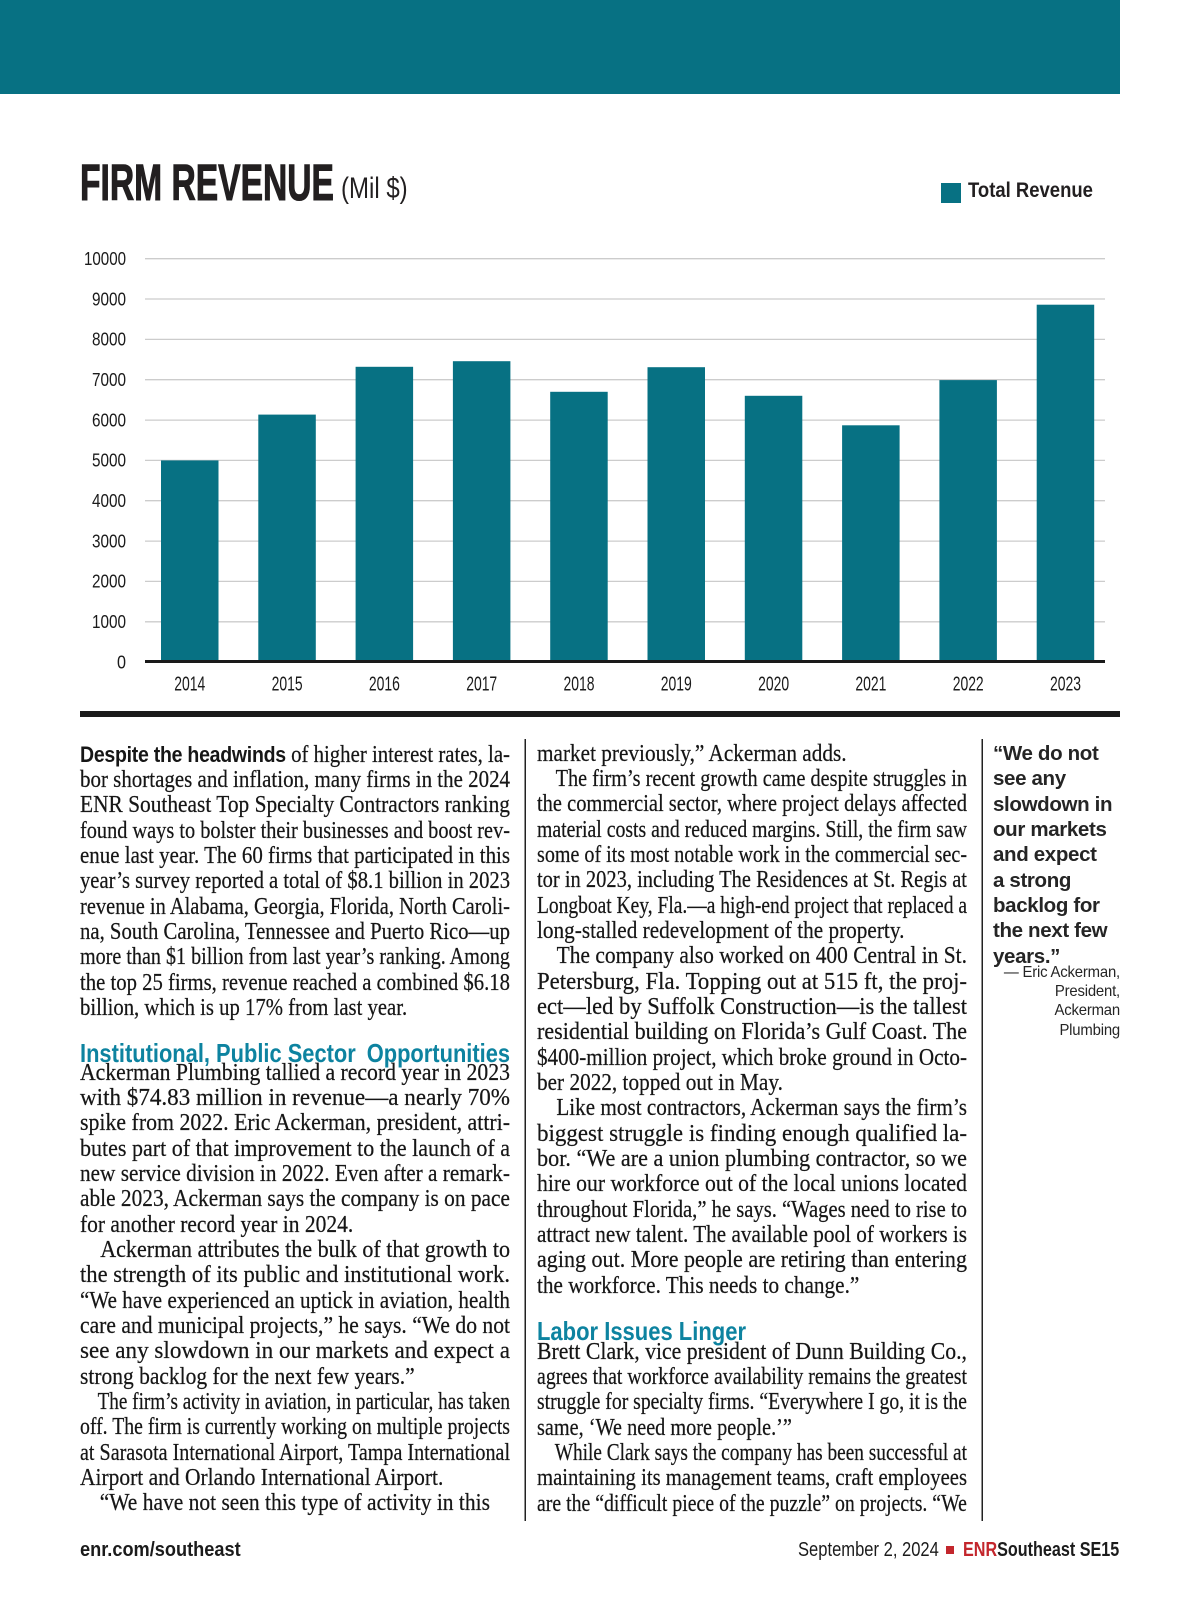 This screenshot has width=1200, height=1600. Describe the element at coordinates (870, 685) in the screenshot. I see `svg-text: 2021` at that location.